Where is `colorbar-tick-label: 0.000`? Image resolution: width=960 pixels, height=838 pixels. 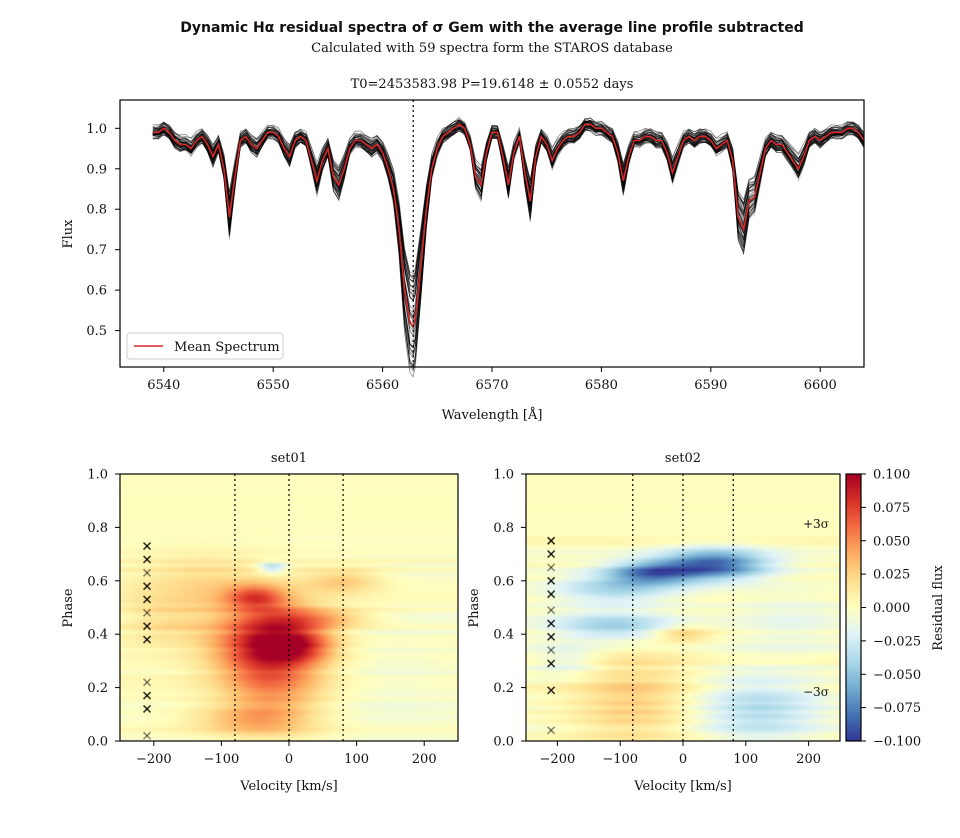
colorbar-tick-label: 0.000 is located at coordinates (891, 608).